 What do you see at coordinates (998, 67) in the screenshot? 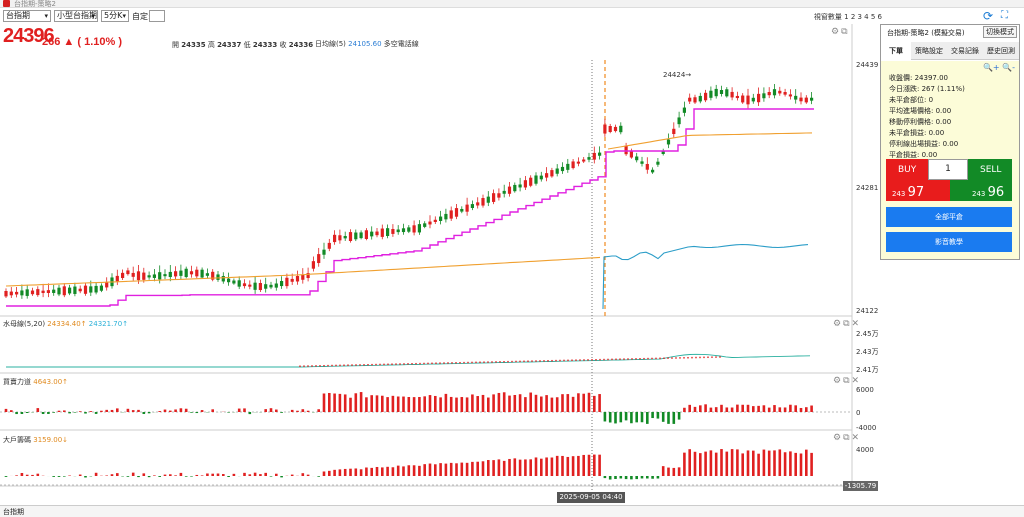
I see `zoom-icon: 🔍+ 🔍-` at bounding box center [998, 67].